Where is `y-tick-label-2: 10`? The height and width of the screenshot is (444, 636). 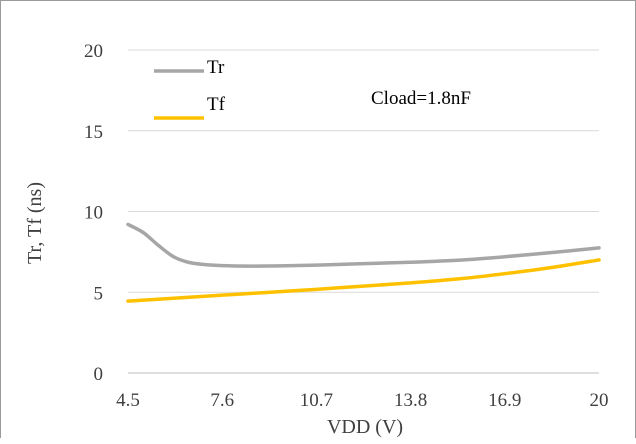
y-tick-label-2: 10 is located at coordinates (93, 213).